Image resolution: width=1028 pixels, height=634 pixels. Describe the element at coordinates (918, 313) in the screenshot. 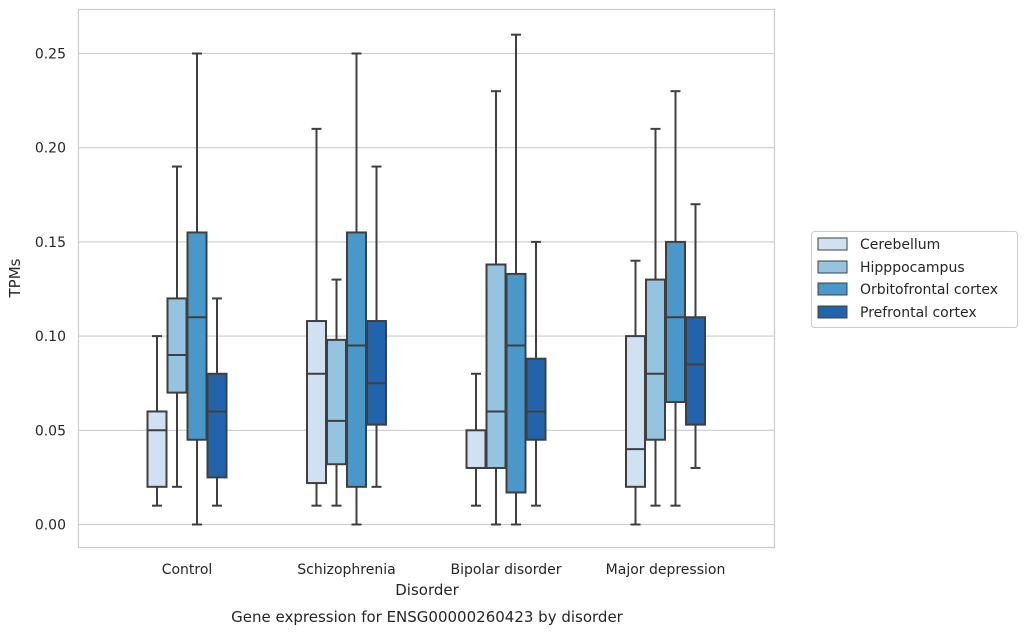

I see `legend-label-prefrontal-cortex: Prefrontal cortex` at that location.